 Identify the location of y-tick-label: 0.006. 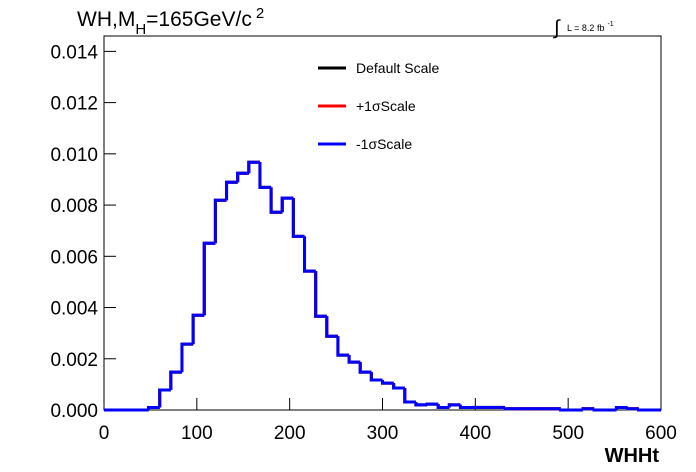
(74, 257).